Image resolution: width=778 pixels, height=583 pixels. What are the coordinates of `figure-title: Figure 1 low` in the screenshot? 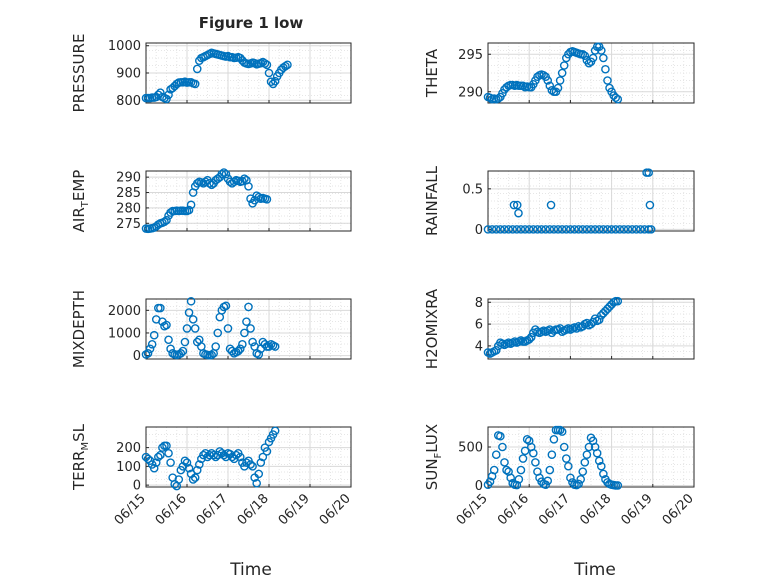 It's located at (251, 23).